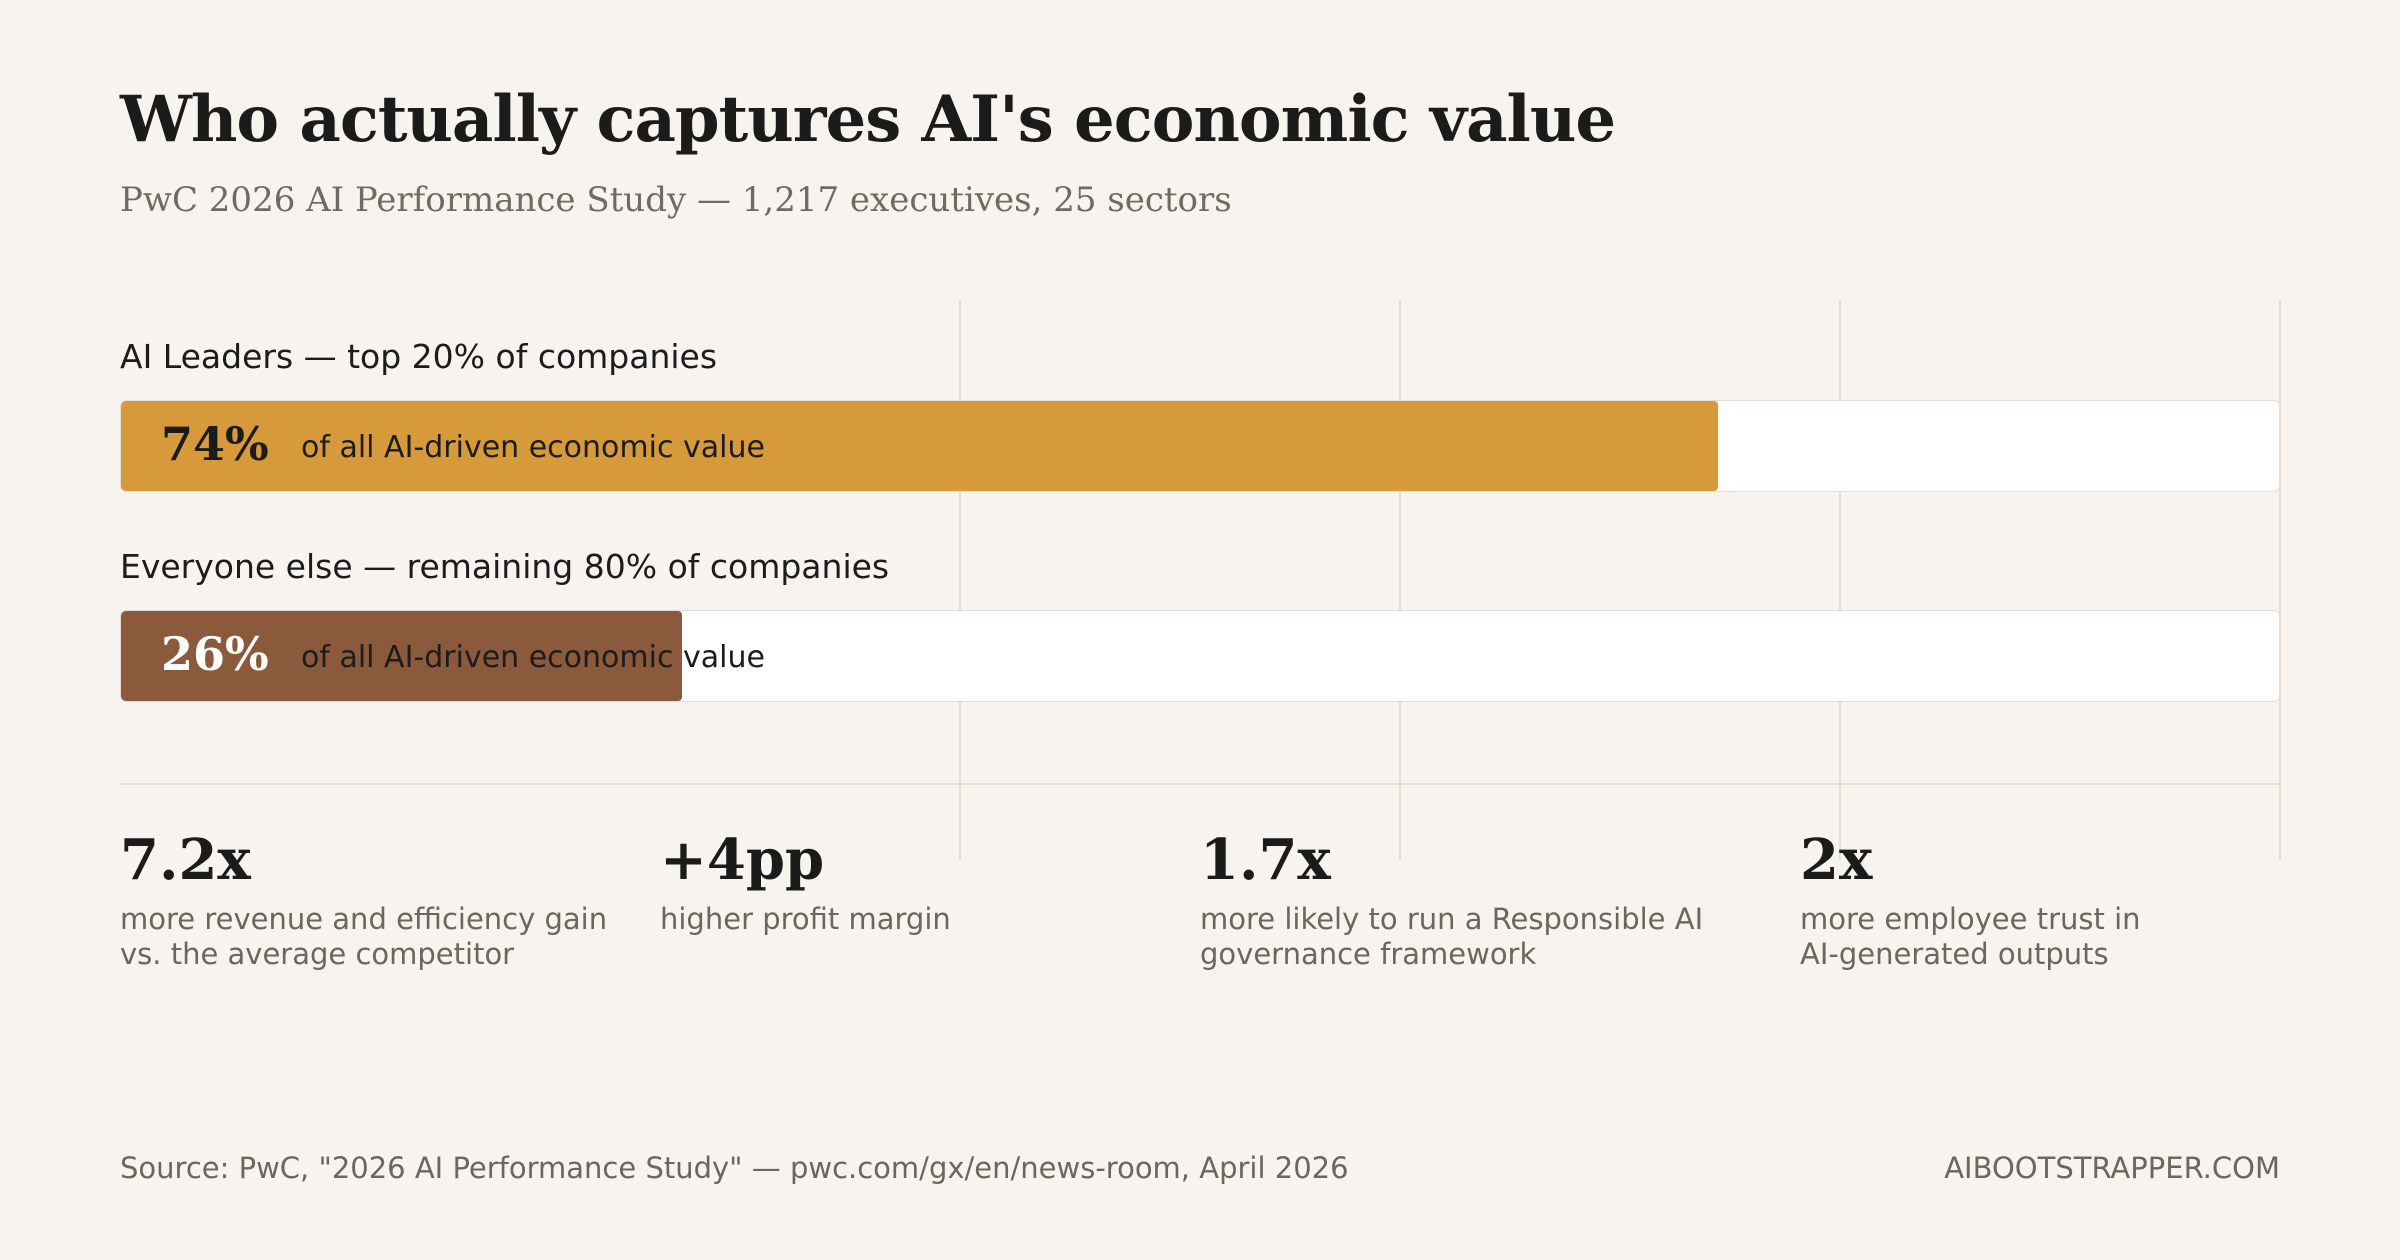  Describe the element at coordinates (185, 860) in the screenshot. I see `stat-revenue-value: 7.2x` at that location.